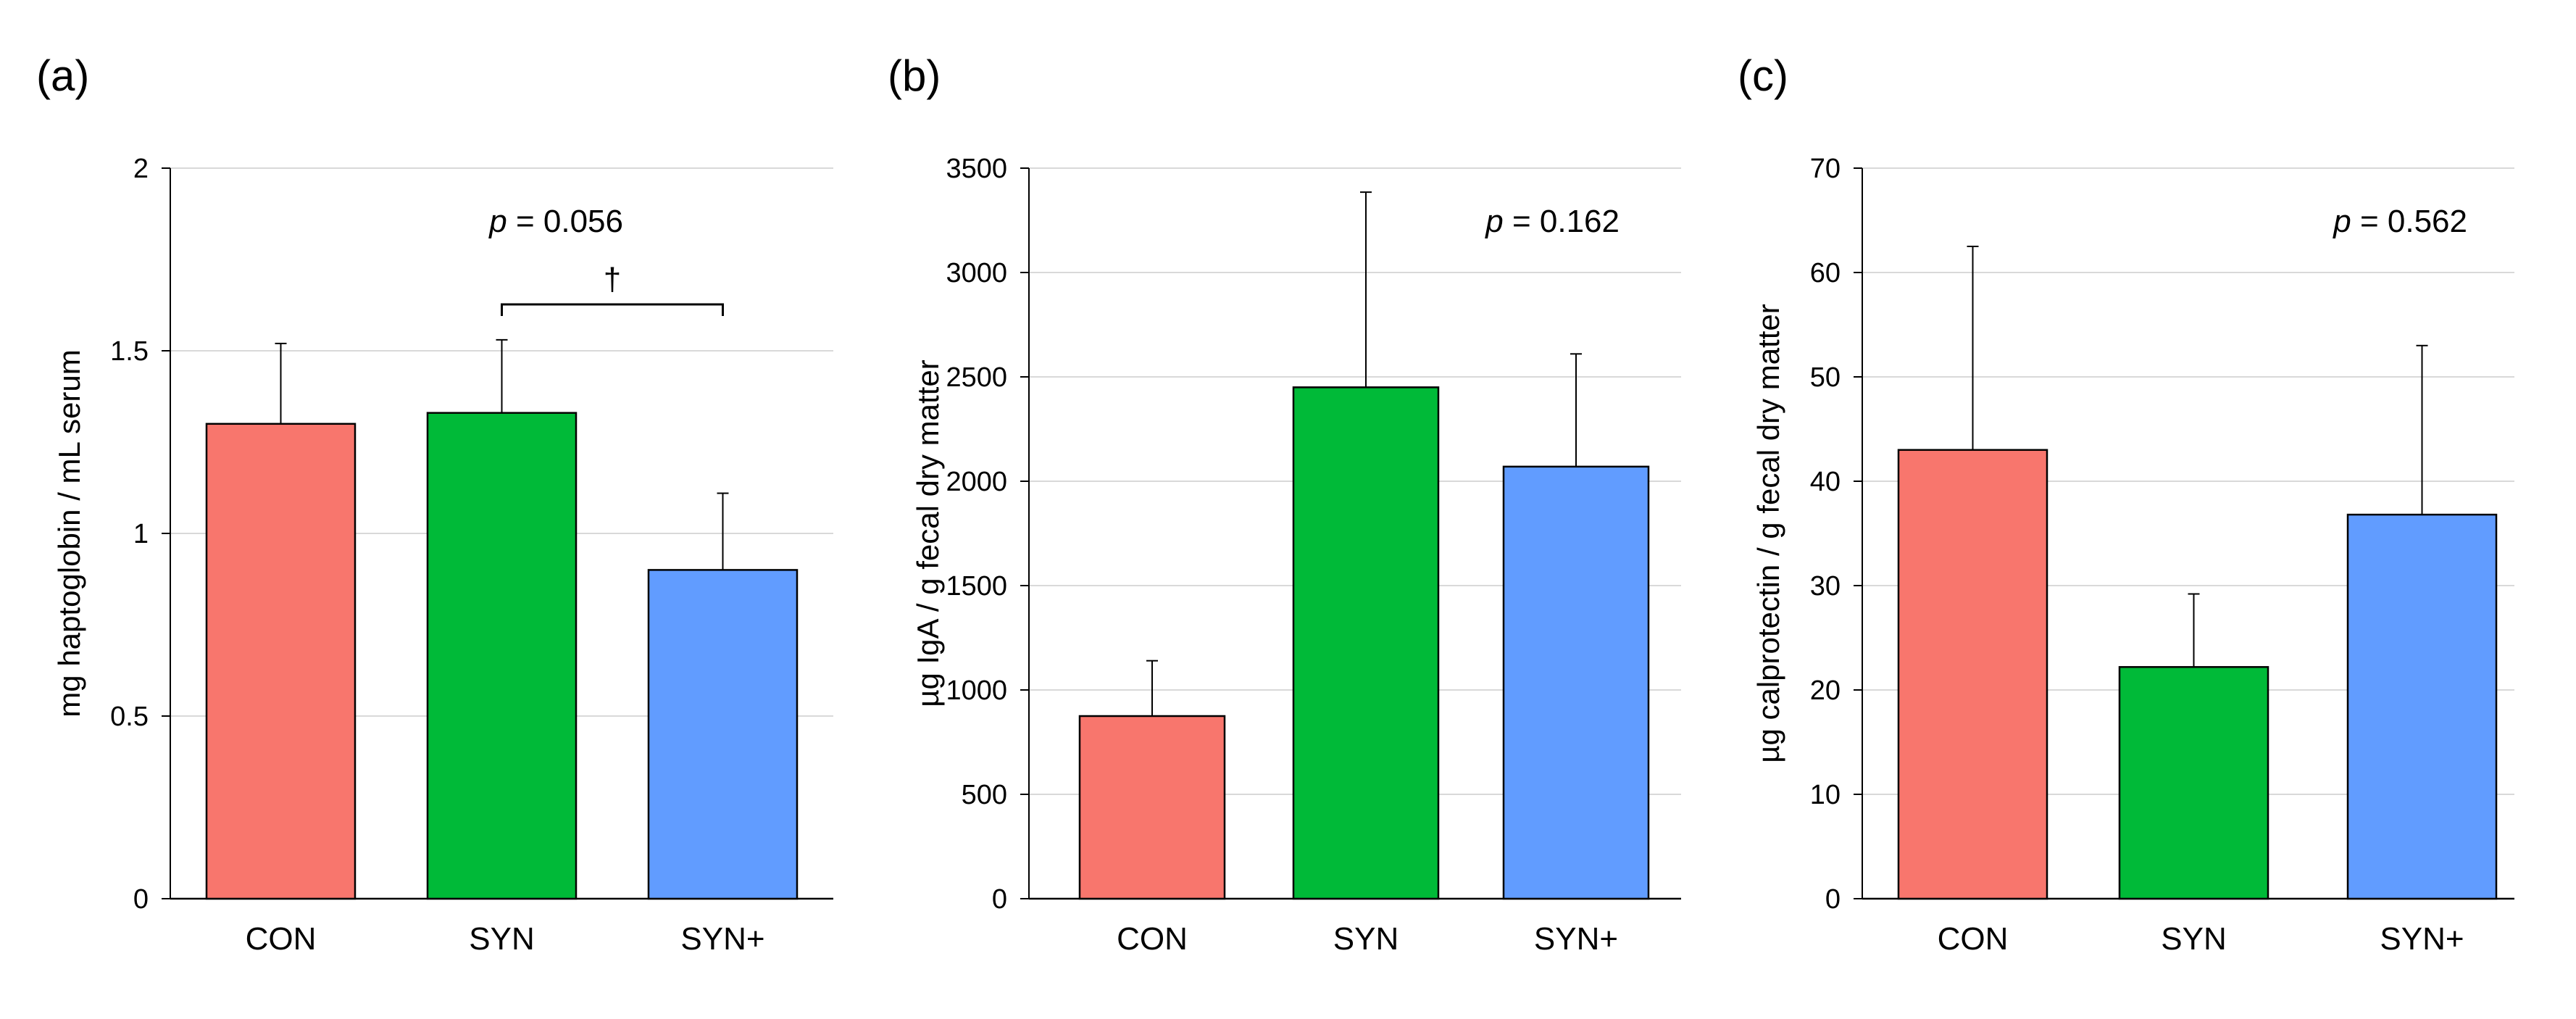  Describe the element at coordinates (1562, 222) in the screenshot. I see `p-value-text: = 0.162` at that location.